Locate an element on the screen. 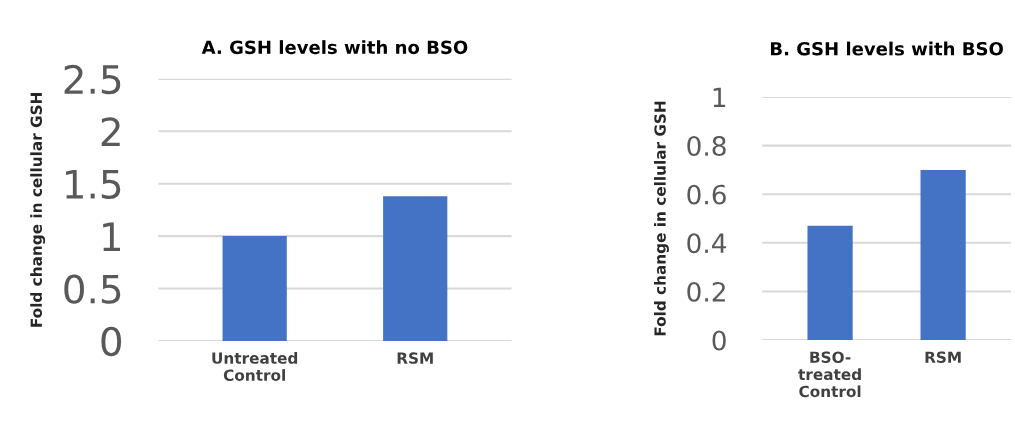 Image resolution: width=1015 pixels, height=431 pixels. y-tick-label: 0.4 is located at coordinates (707, 243).